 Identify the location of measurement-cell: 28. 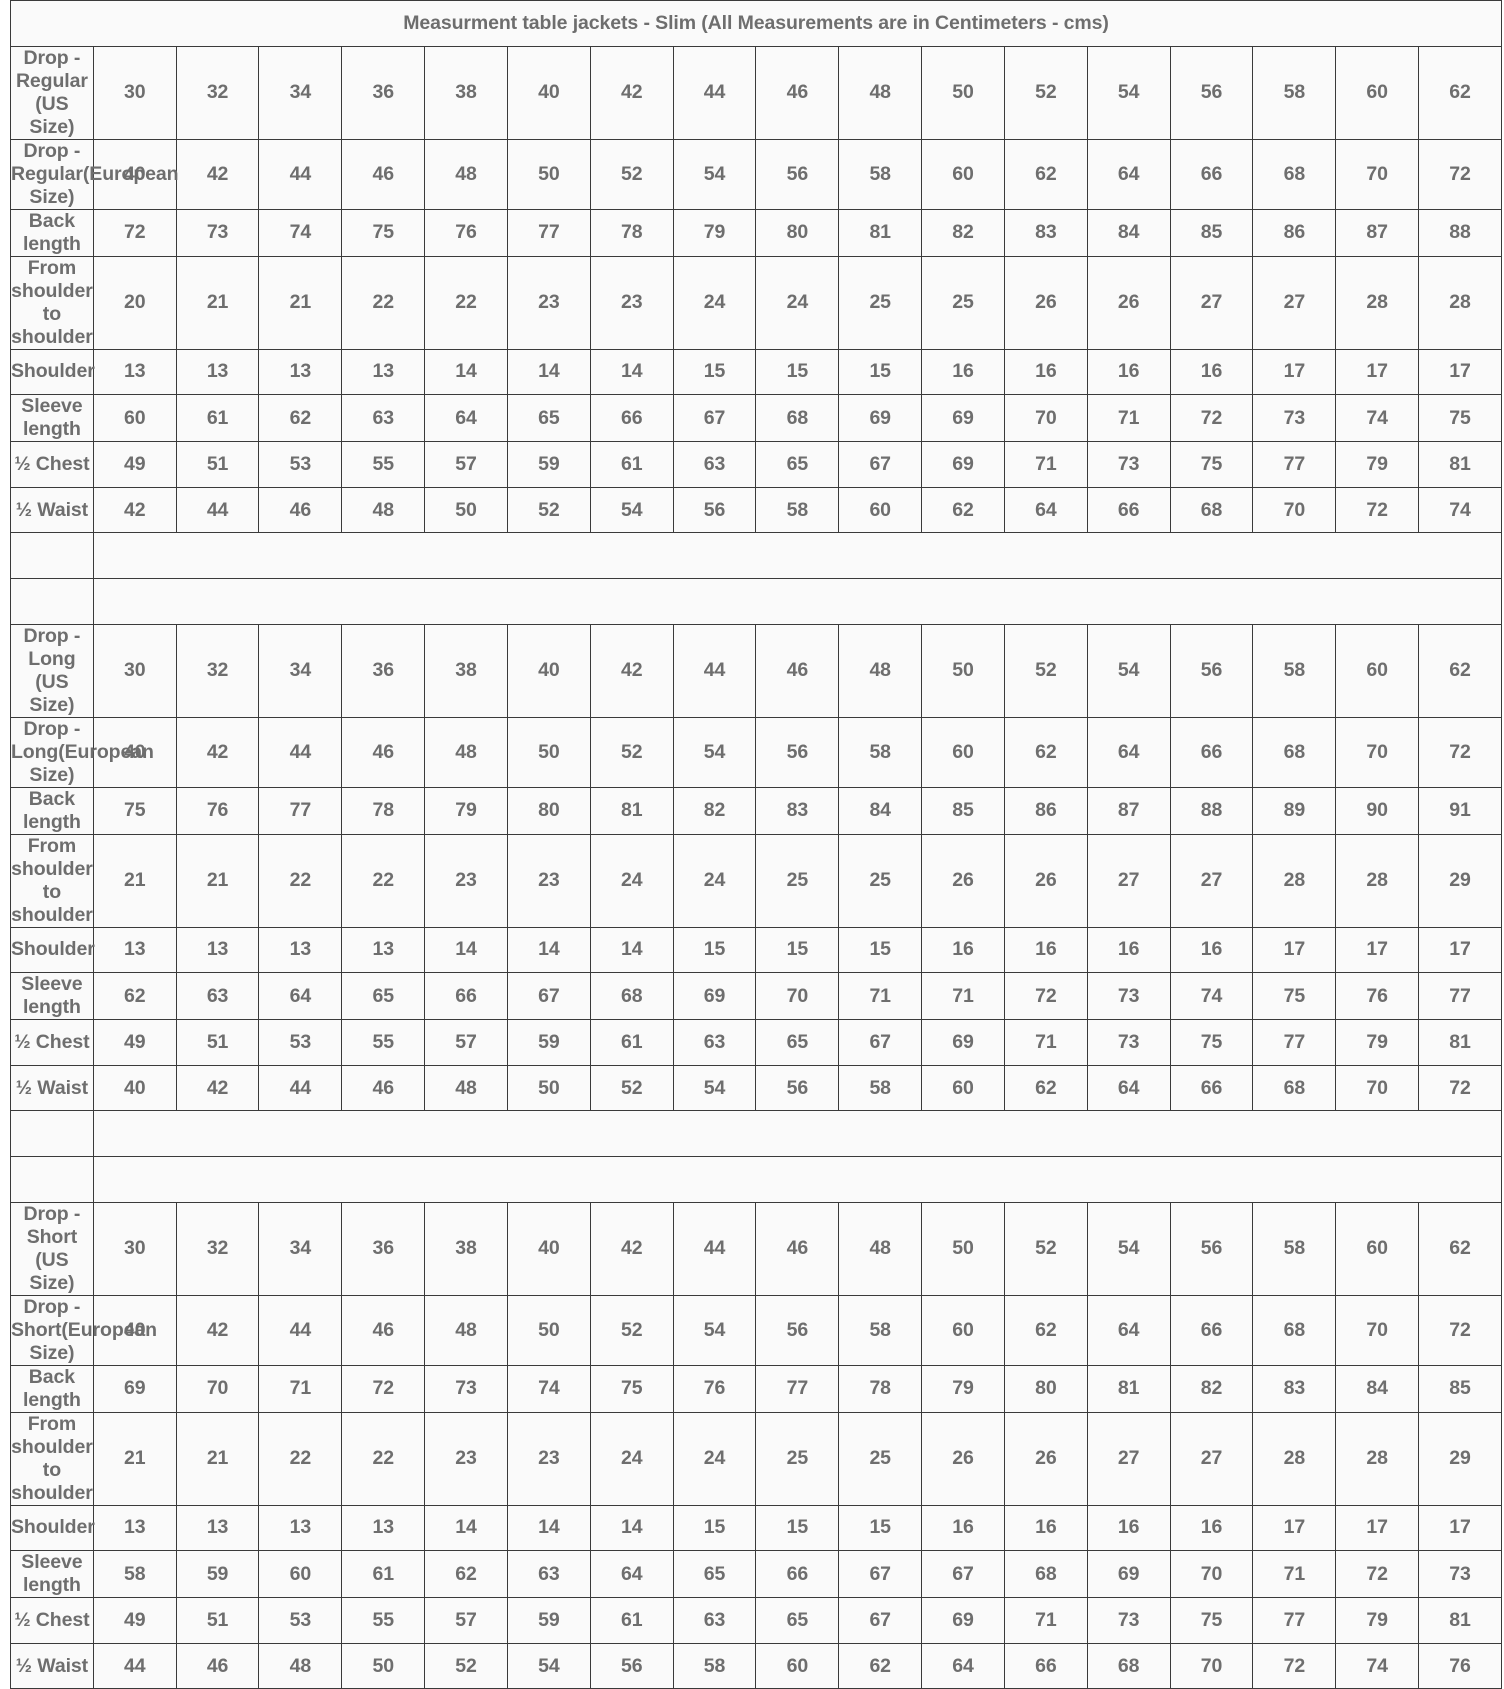
(1377, 302).